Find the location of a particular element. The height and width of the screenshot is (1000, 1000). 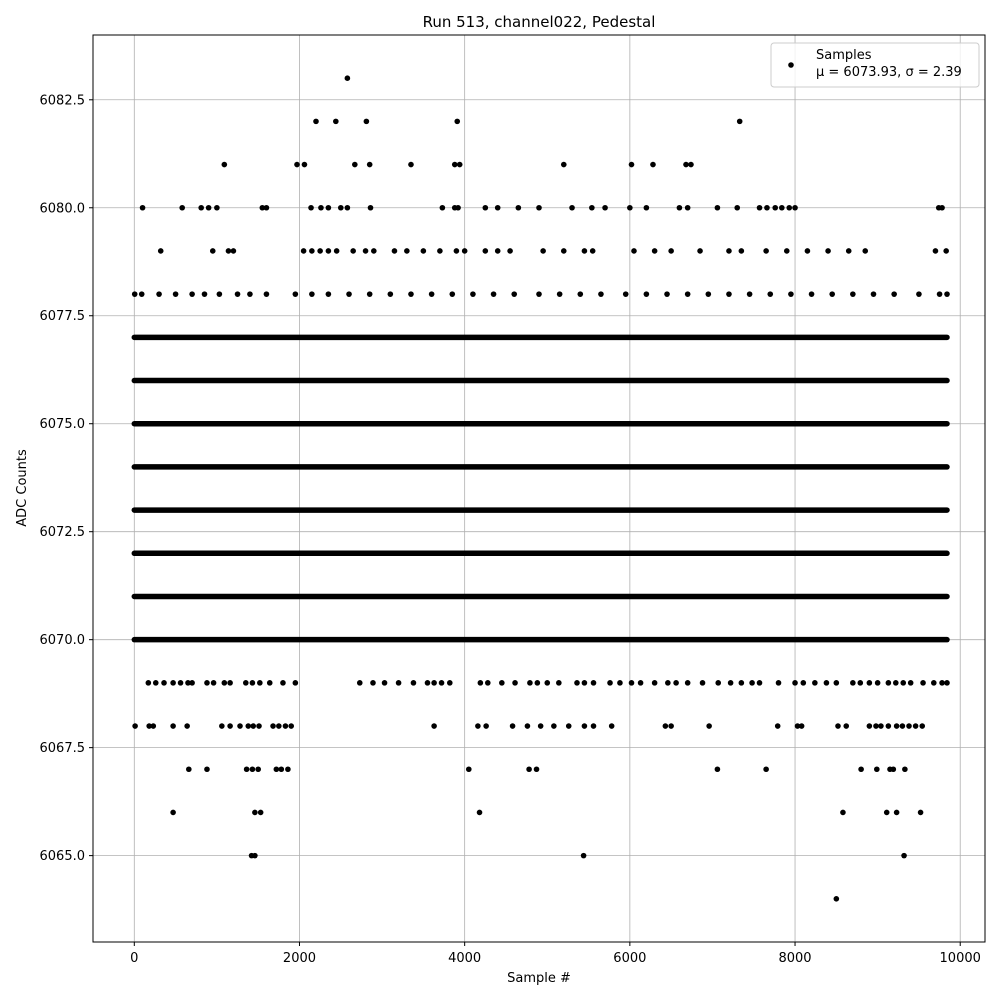

y-axis-title: ADC Counts is located at coordinates (22, 488).